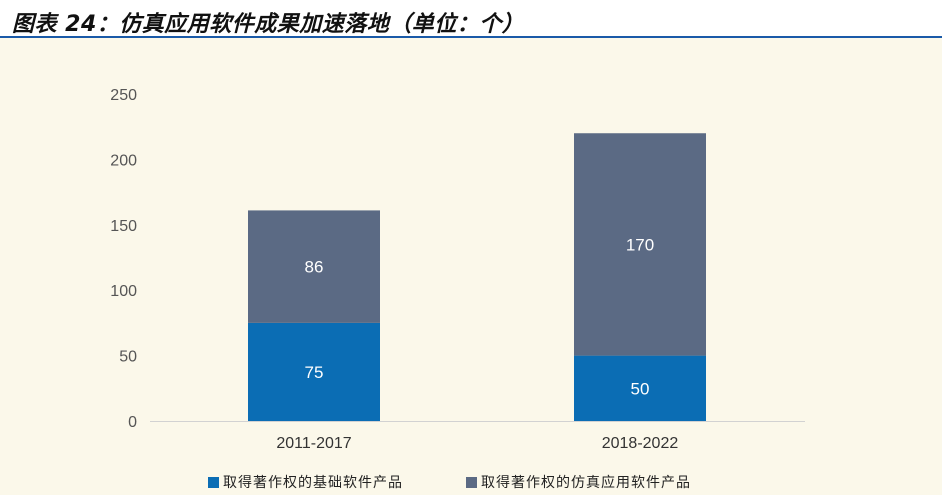  What do you see at coordinates (268, 24) in the screenshot?
I see `figure-title: 图表 24：仿真应用软件成果加速落地（单位：个）` at bounding box center [268, 24].